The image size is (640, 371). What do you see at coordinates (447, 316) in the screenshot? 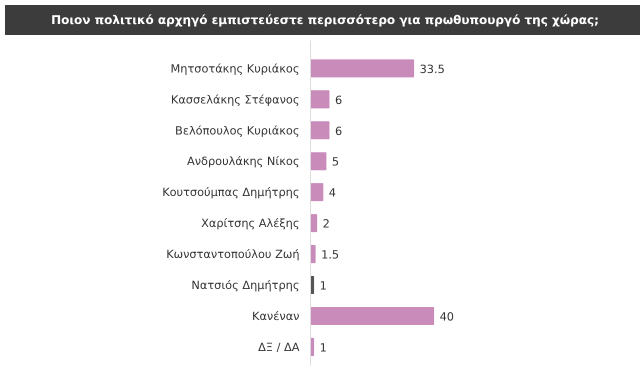
I see `data-label: 40` at bounding box center [447, 316].